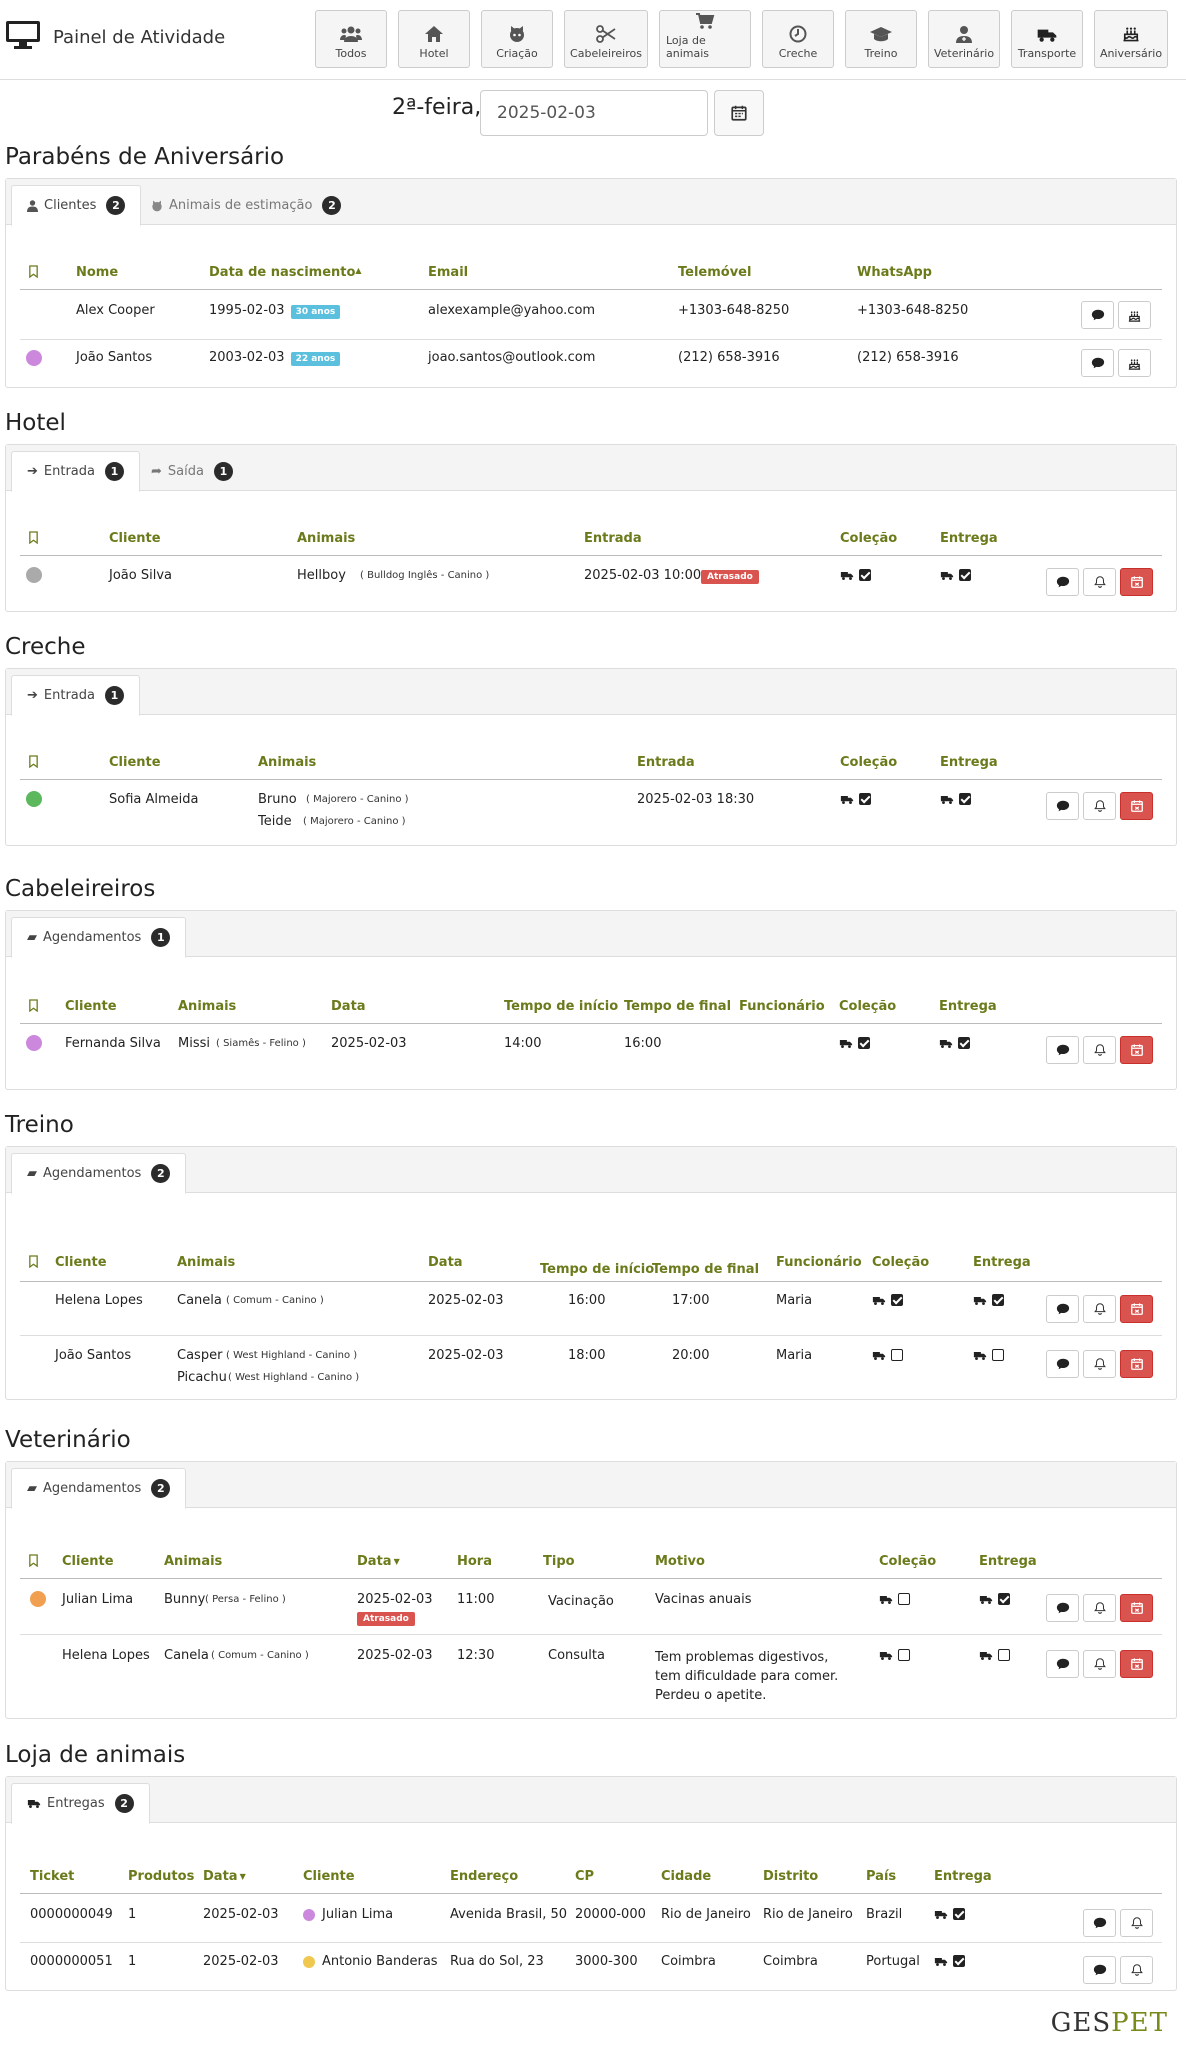  What do you see at coordinates (1134, 363) in the screenshot?
I see `birthday-greet-button` at bounding box center [1134, 363].